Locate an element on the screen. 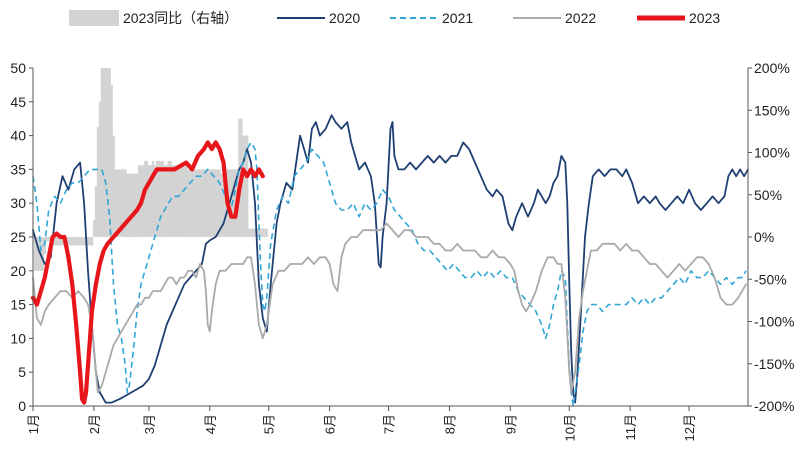  y-left-tick-label: 40 is located at coordinates (18, 136).